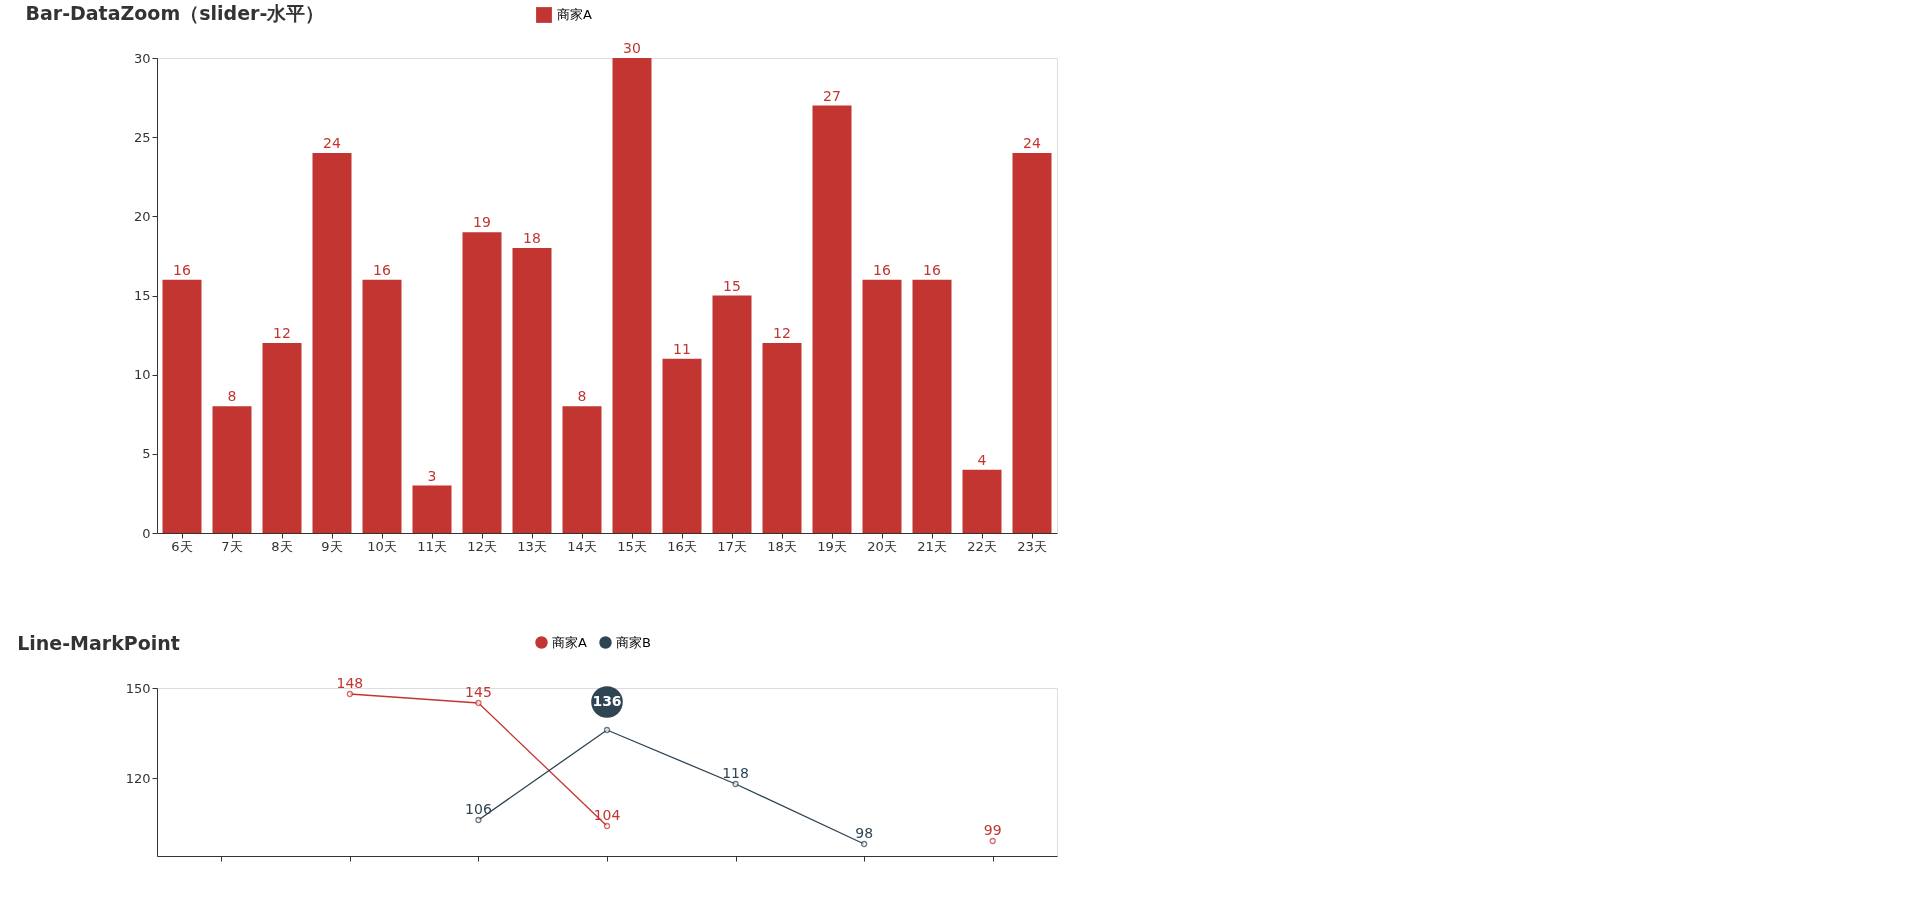 This screenshot has height=914, width=1920. What do you see at coordinates (632, 48) in the screenshot?
I see `data-label: 30` at bounding box center [632, 48].